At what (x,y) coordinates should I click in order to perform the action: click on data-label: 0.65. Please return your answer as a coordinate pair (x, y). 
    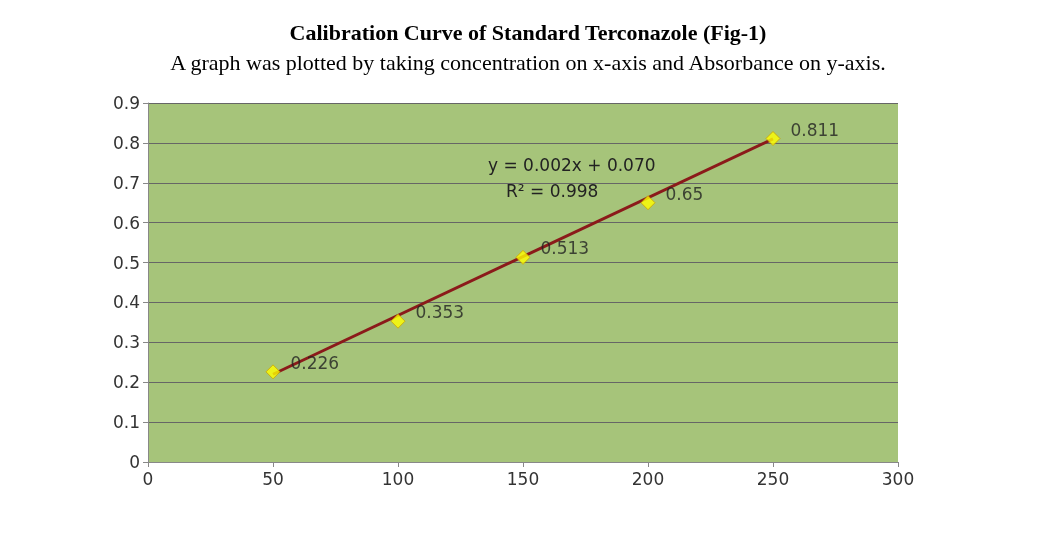
    Looking at the image, I should click on (684, 193).